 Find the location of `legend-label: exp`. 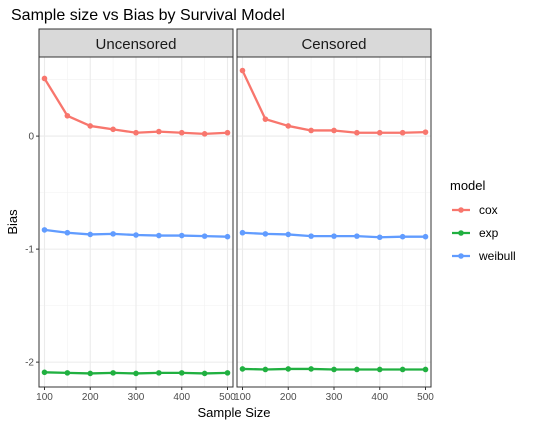

legend-label: exp is located at coordinates (489, 233).